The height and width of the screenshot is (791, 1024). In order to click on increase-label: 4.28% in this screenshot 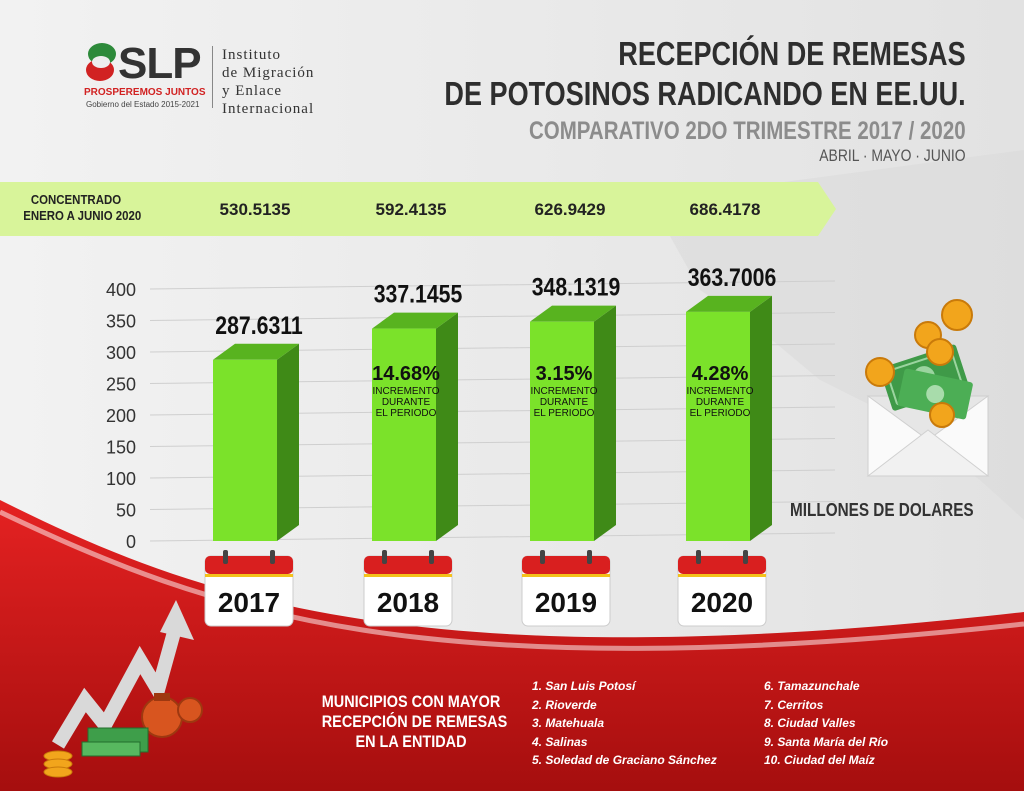, I will do `click(720, 374)`.